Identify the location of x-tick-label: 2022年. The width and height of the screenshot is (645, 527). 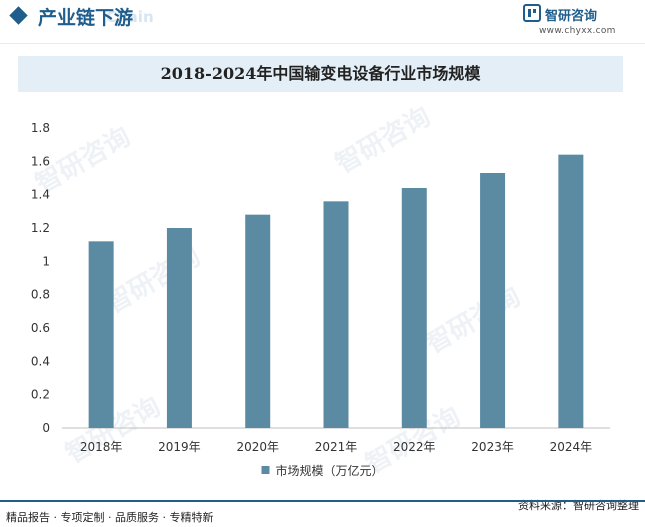
(414, 447).